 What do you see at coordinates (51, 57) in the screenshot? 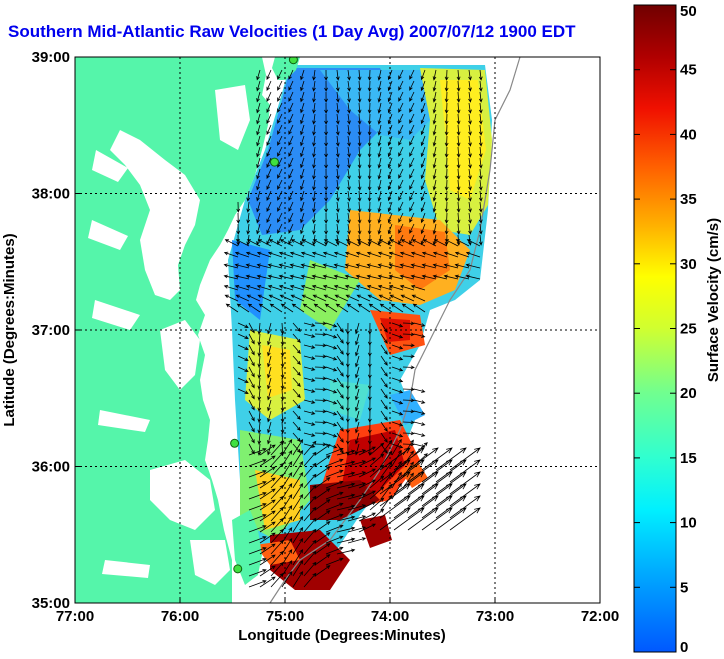
I see `y-tick-label: 39:00` at bounding box center [51, 57].